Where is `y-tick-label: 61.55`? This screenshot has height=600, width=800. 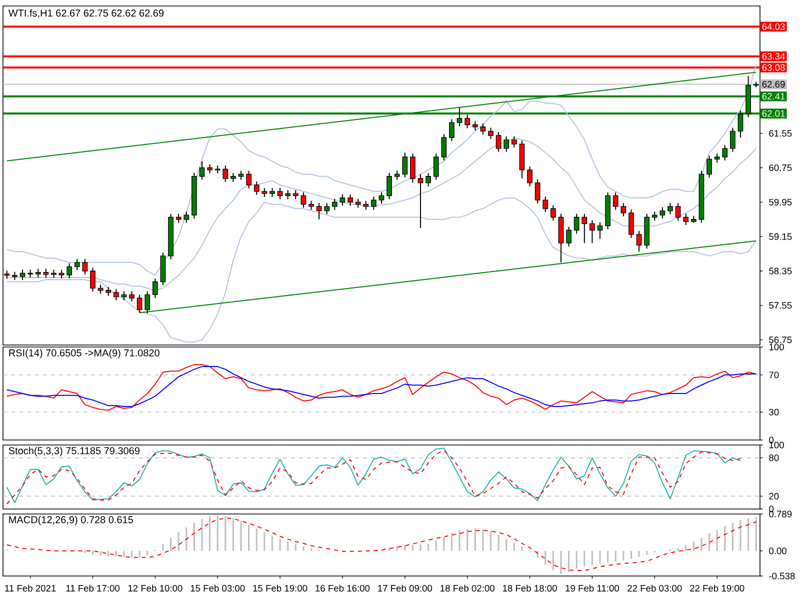 y-tick-label: 61.55 is located at coordinates (780, 133).